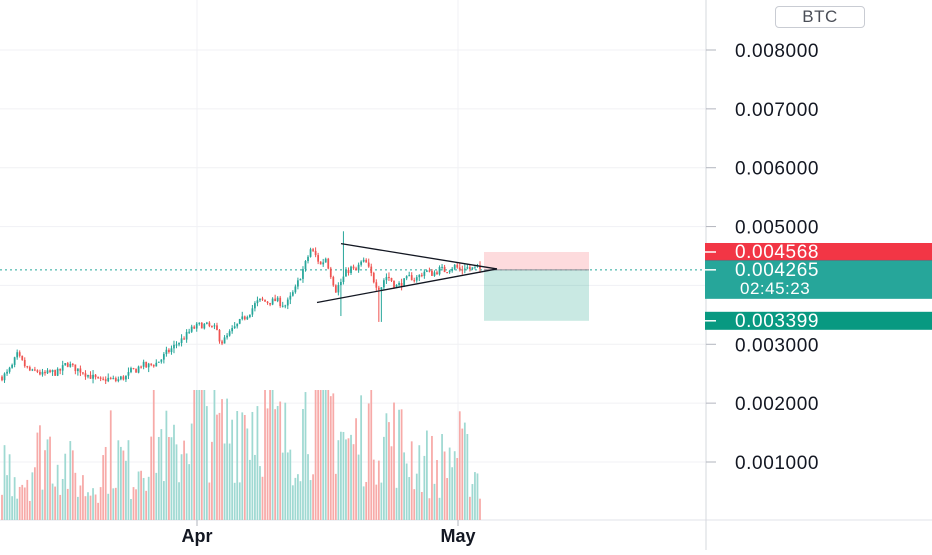  I want to click on price-label-text: 0.003399, so click(777, 321).